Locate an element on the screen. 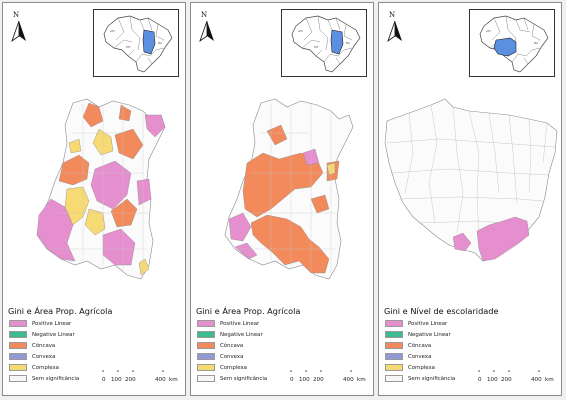  state-base is located at coordinates (471, 180).